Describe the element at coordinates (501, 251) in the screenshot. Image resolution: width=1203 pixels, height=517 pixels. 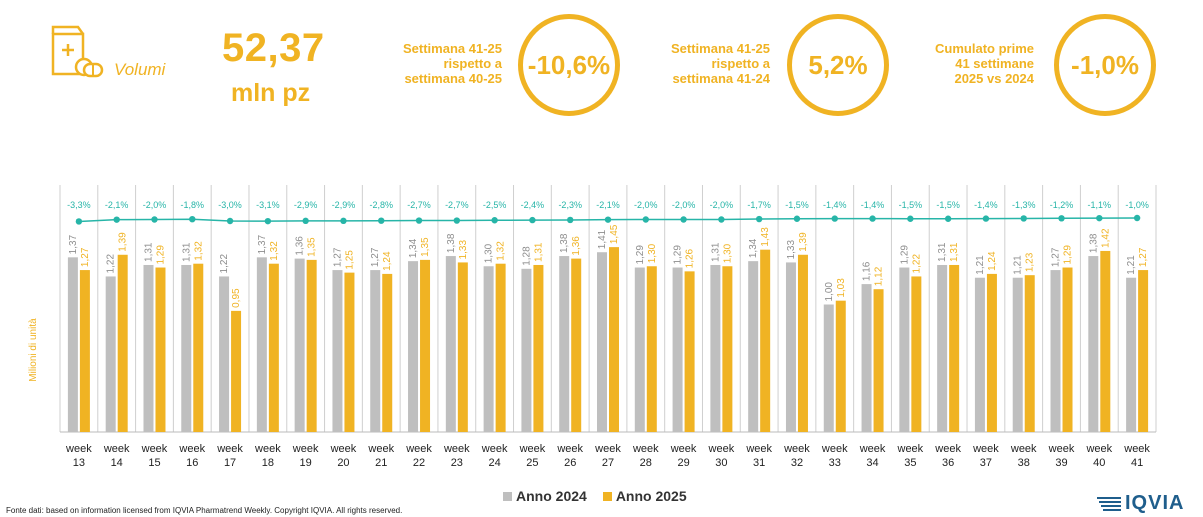
I see `bar-2025-label: 1,32` at that location.